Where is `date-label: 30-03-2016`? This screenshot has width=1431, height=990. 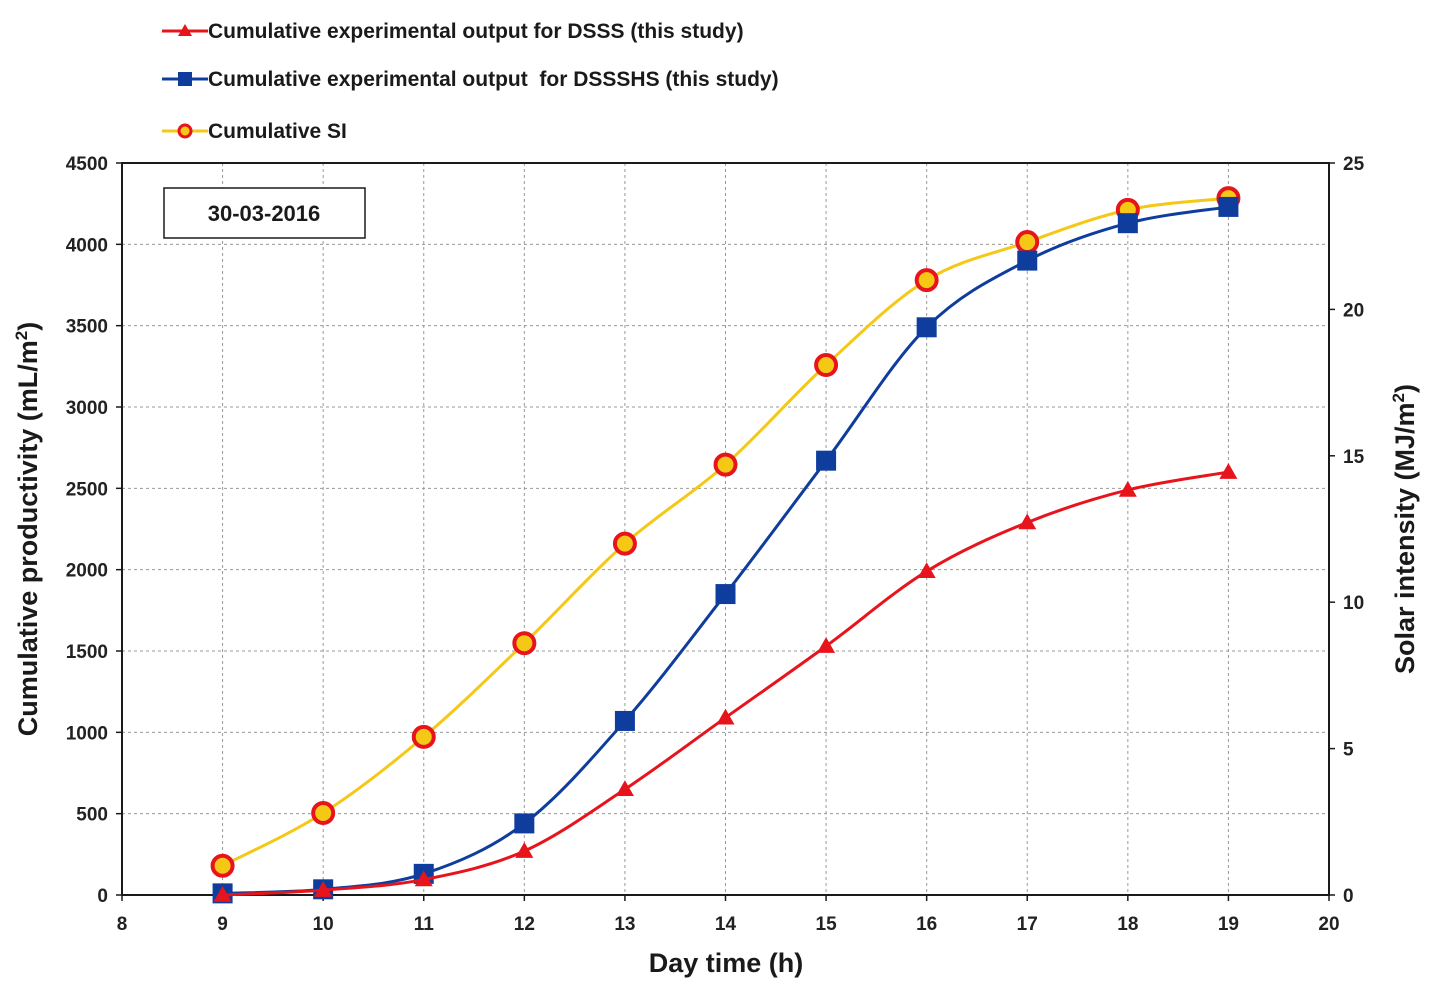
date-label: 30-03-2016 is located at coordinates (264, 213).